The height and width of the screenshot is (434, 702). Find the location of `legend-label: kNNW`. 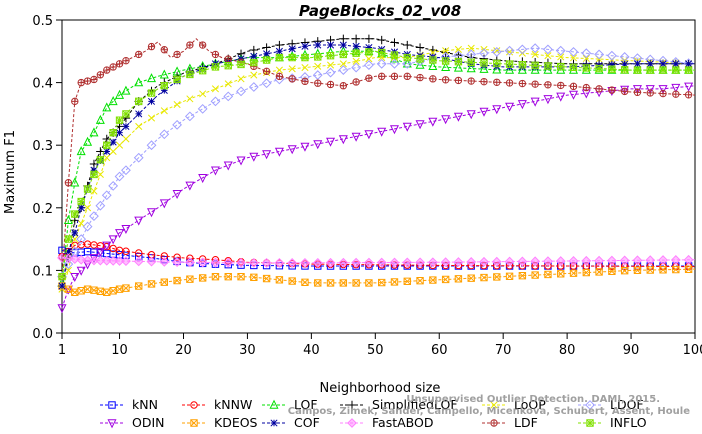

legend-label: kNNW is located at coordinates (233, 404).